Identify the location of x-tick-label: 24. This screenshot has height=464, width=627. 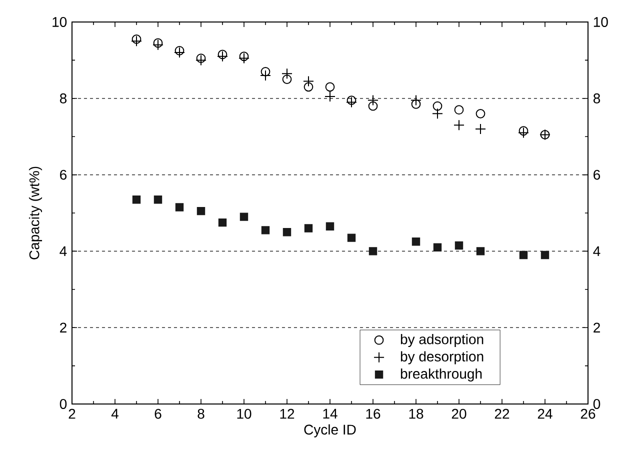
(545, 413).